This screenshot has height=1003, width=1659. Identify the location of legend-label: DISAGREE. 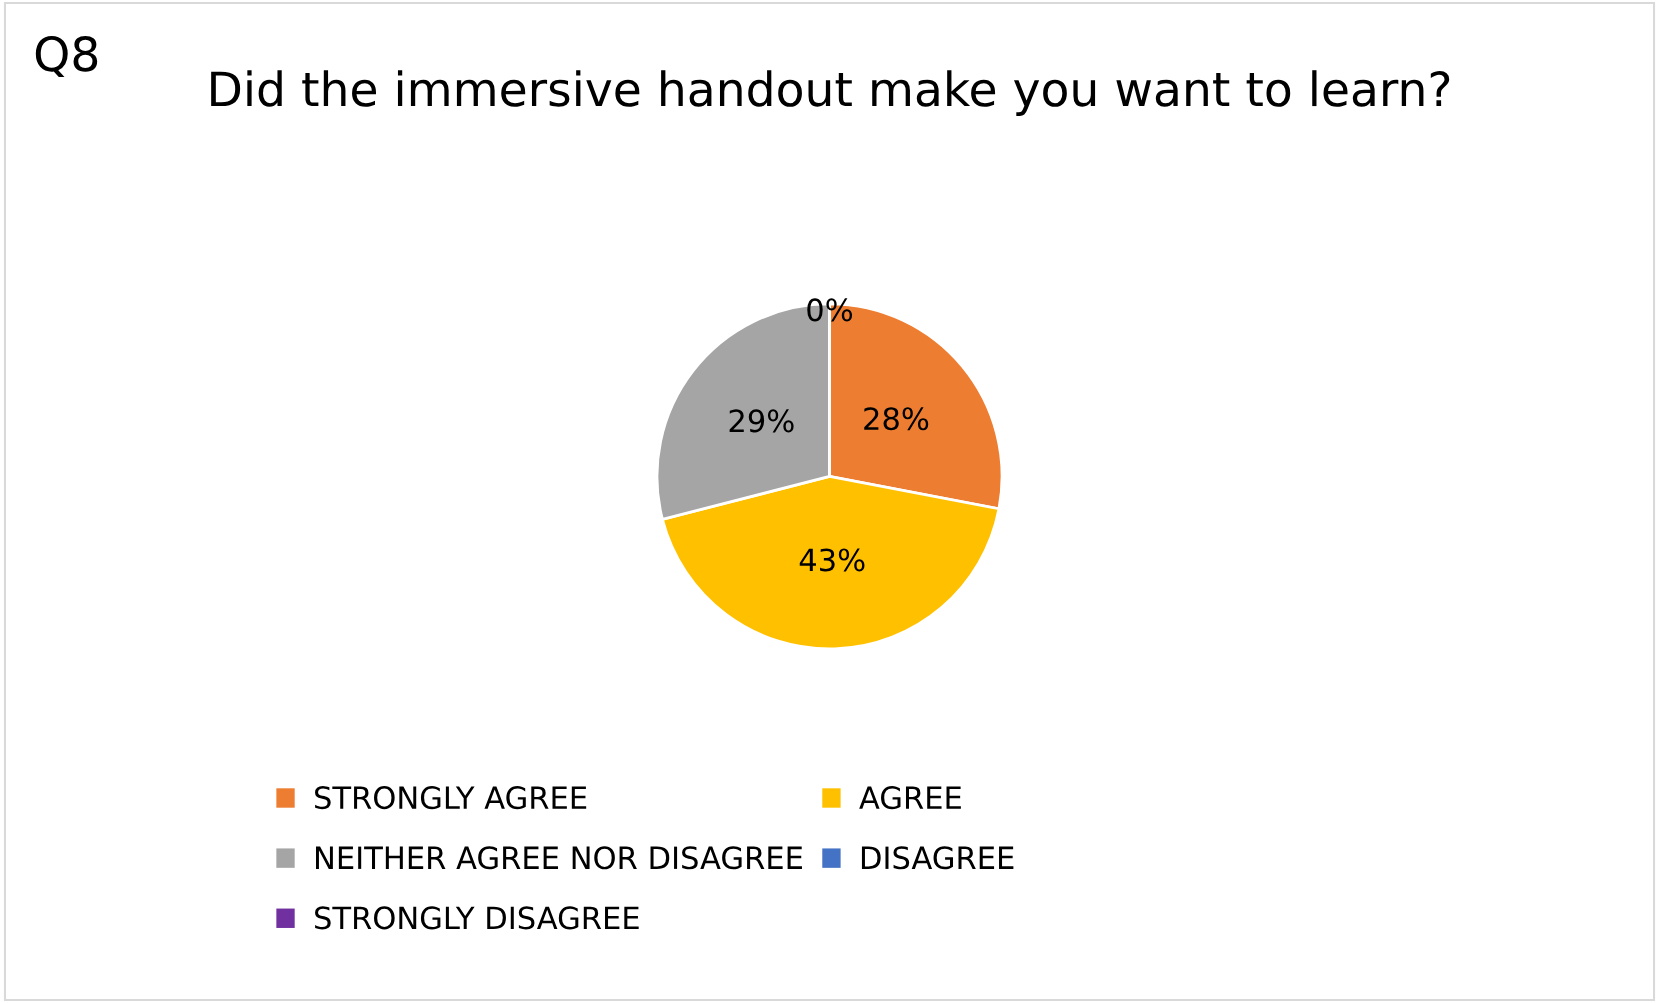
(937, 858).